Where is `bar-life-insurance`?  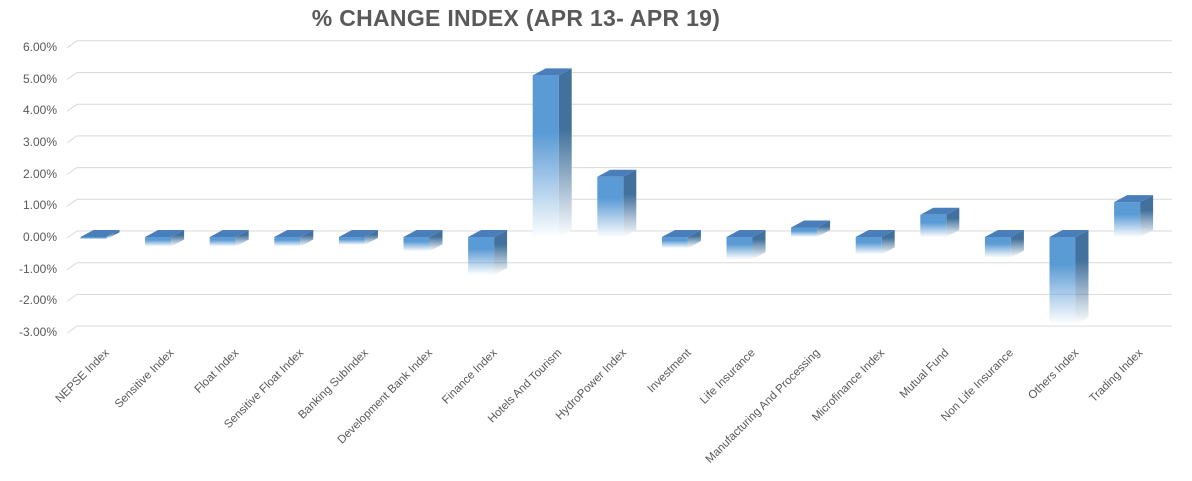
bar-life-insurance is located at coordinates (746, 245).